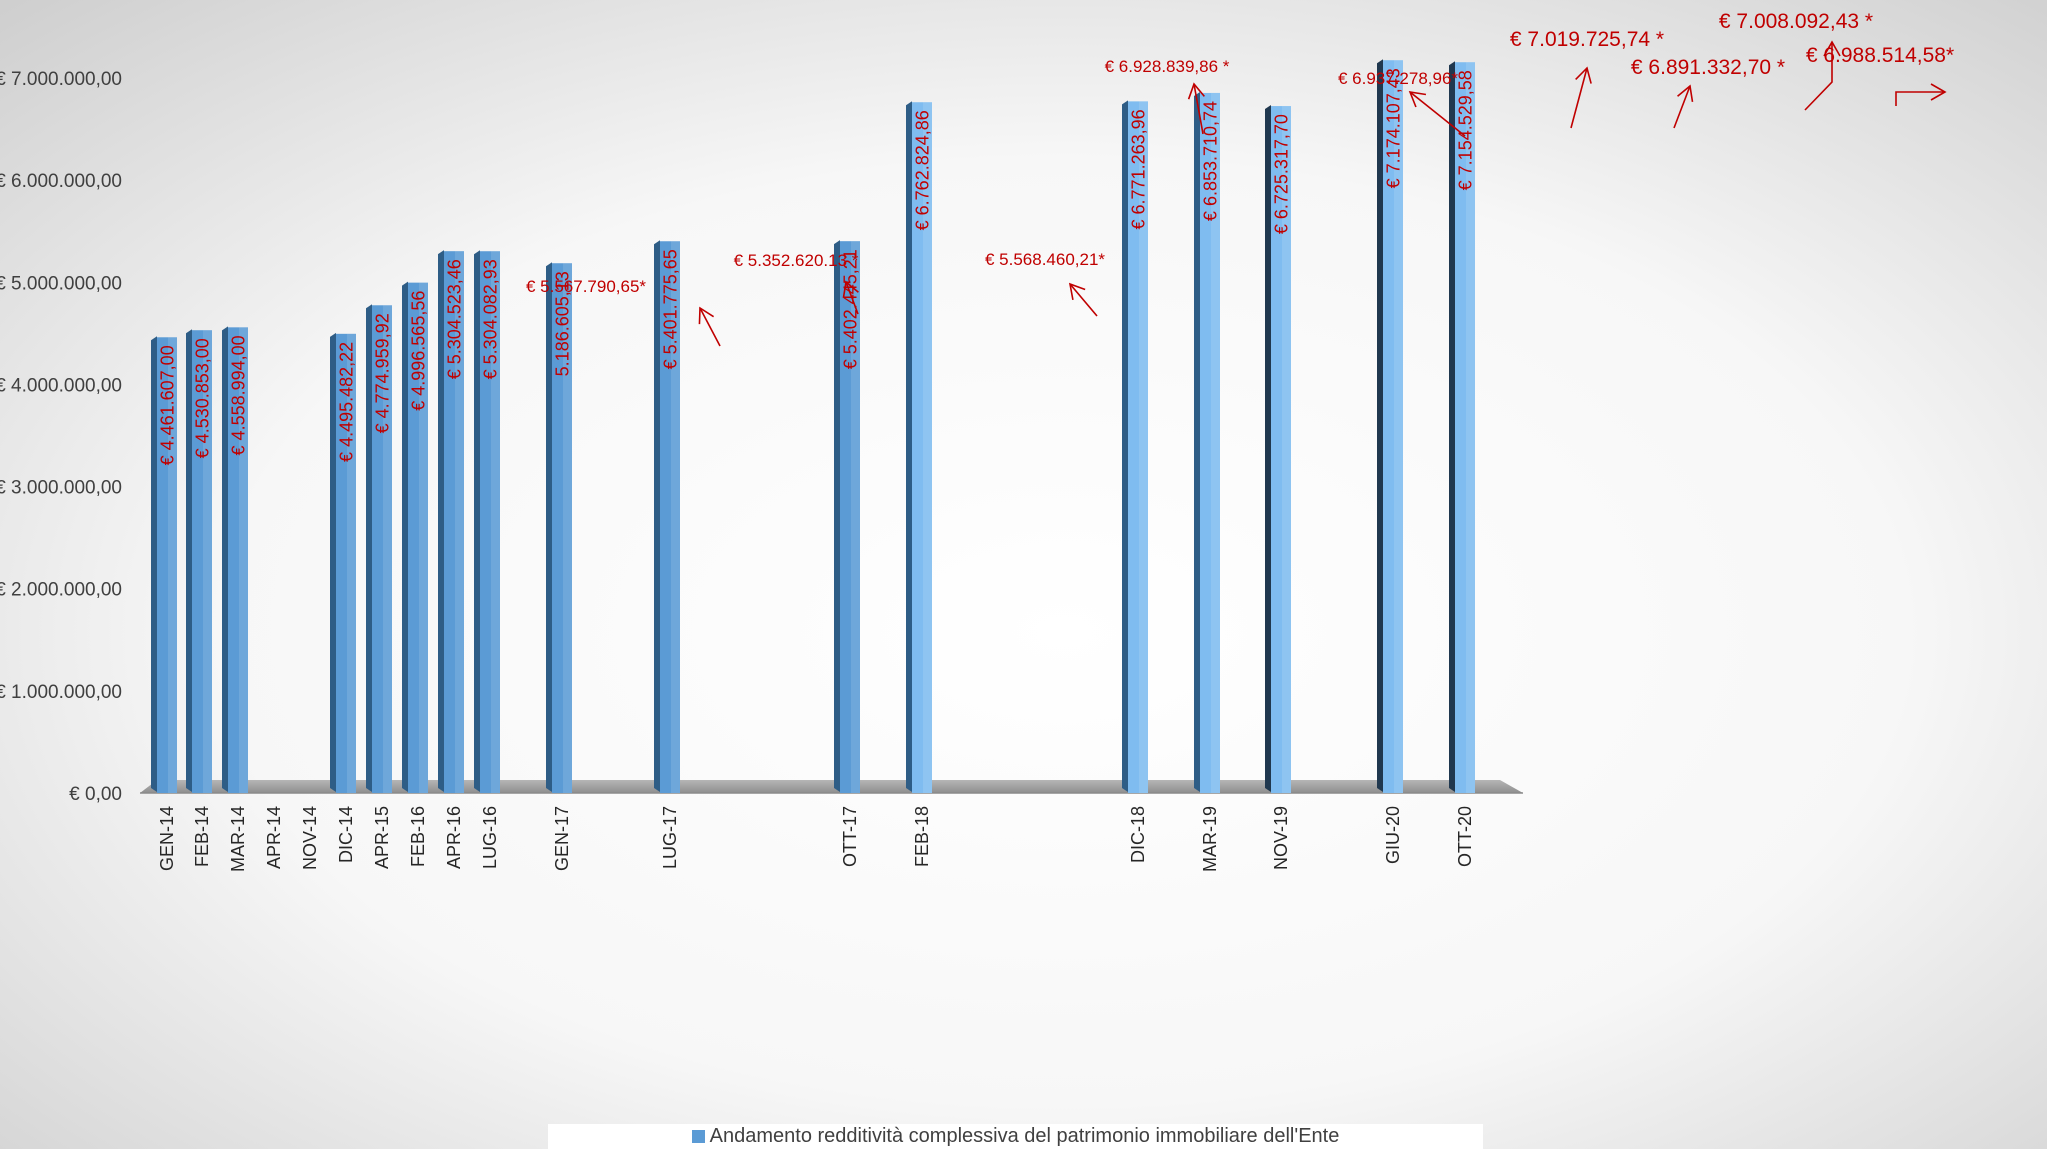  I want to click on bar-value-label: € 5.401.775,65, so click(671, 309).